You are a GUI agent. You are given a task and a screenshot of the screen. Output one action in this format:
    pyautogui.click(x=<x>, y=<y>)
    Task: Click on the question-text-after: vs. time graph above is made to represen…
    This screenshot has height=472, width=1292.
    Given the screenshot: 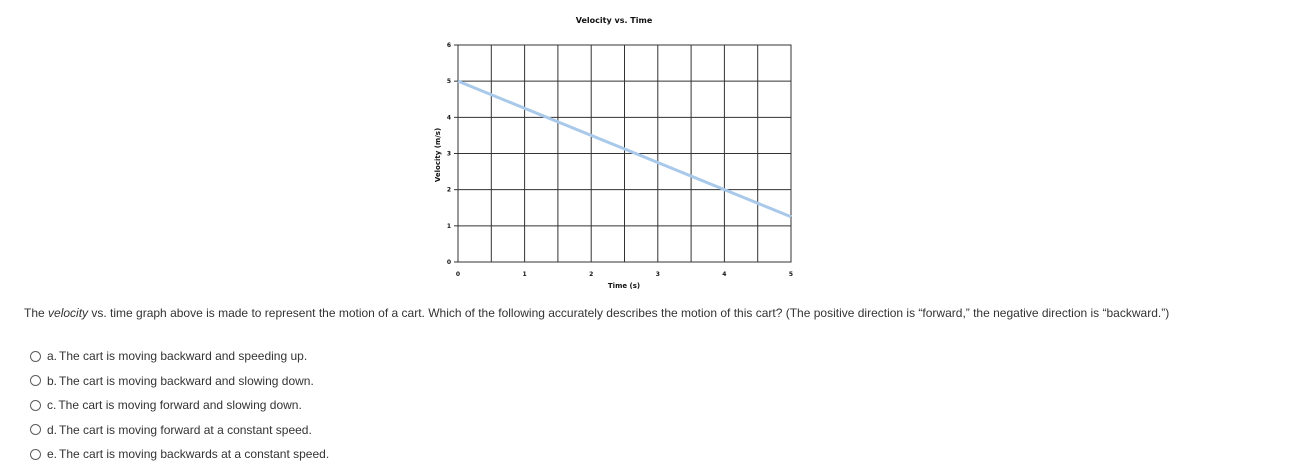 What is the action you would take?
    pyautogui.click(x=629, y=313)
    